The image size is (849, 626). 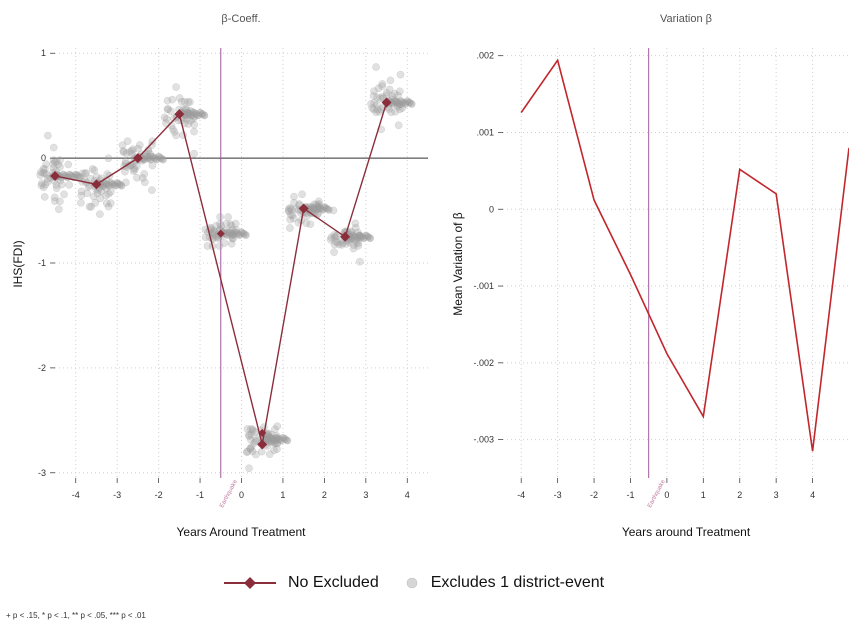 What do you see at coordinates (517, 582) in the screenshot?
I see `legend-label-excludes: Excludes 1 district-event` at bounding box center [517, 582].